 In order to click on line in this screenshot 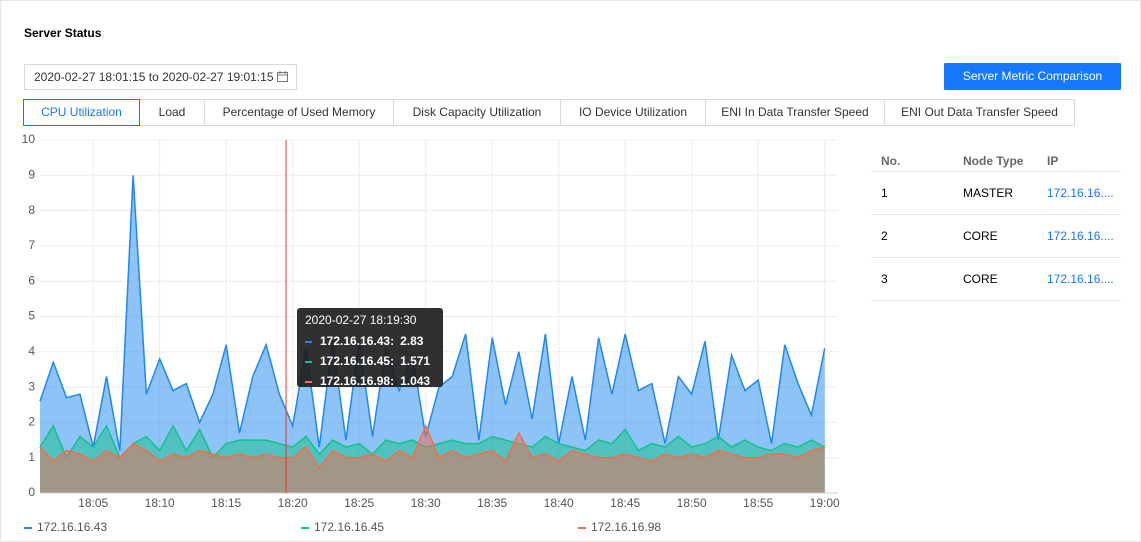, I will do `click(432, 446)`.